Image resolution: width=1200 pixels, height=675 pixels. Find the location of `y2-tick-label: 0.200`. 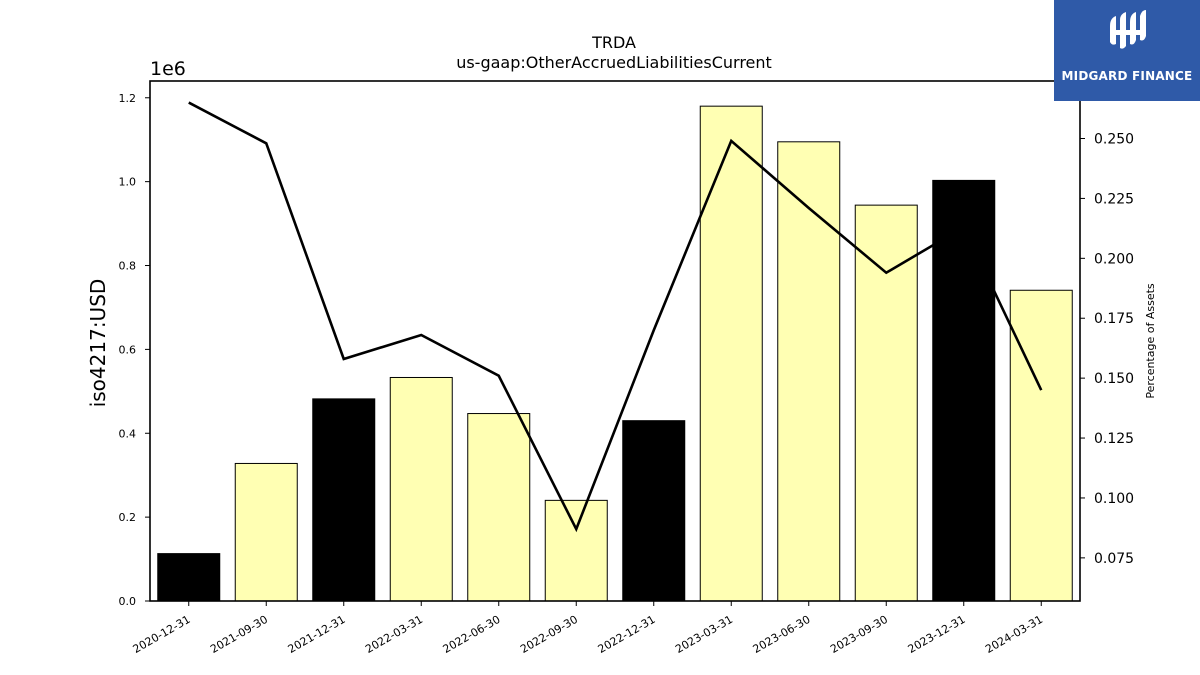

y2-tick-label: 0.200 is located at coordinates (1114, 259).